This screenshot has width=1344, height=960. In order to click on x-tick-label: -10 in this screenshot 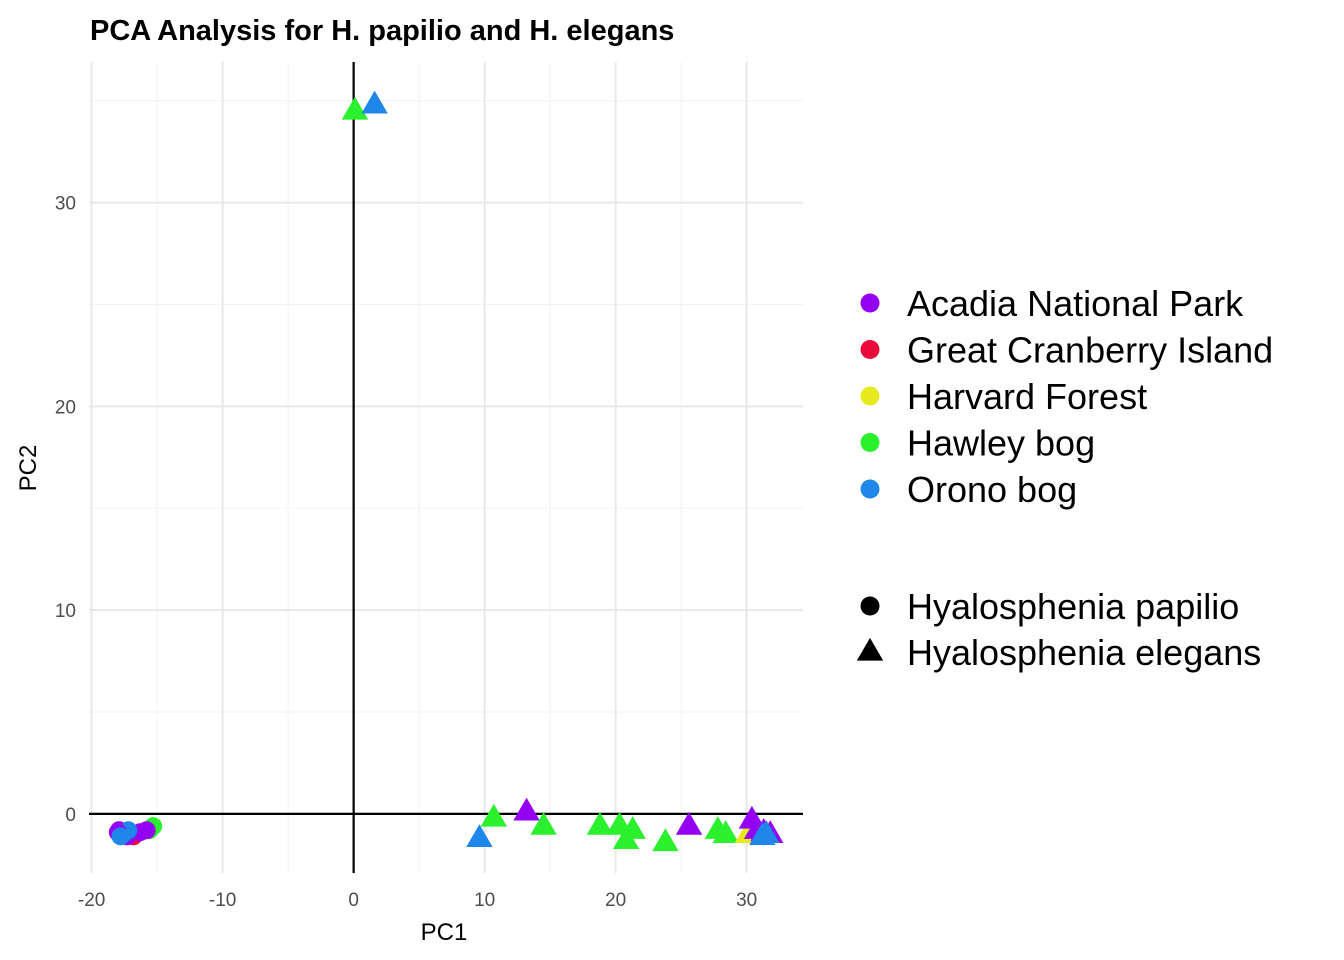, I will do `click(222, 900)`.